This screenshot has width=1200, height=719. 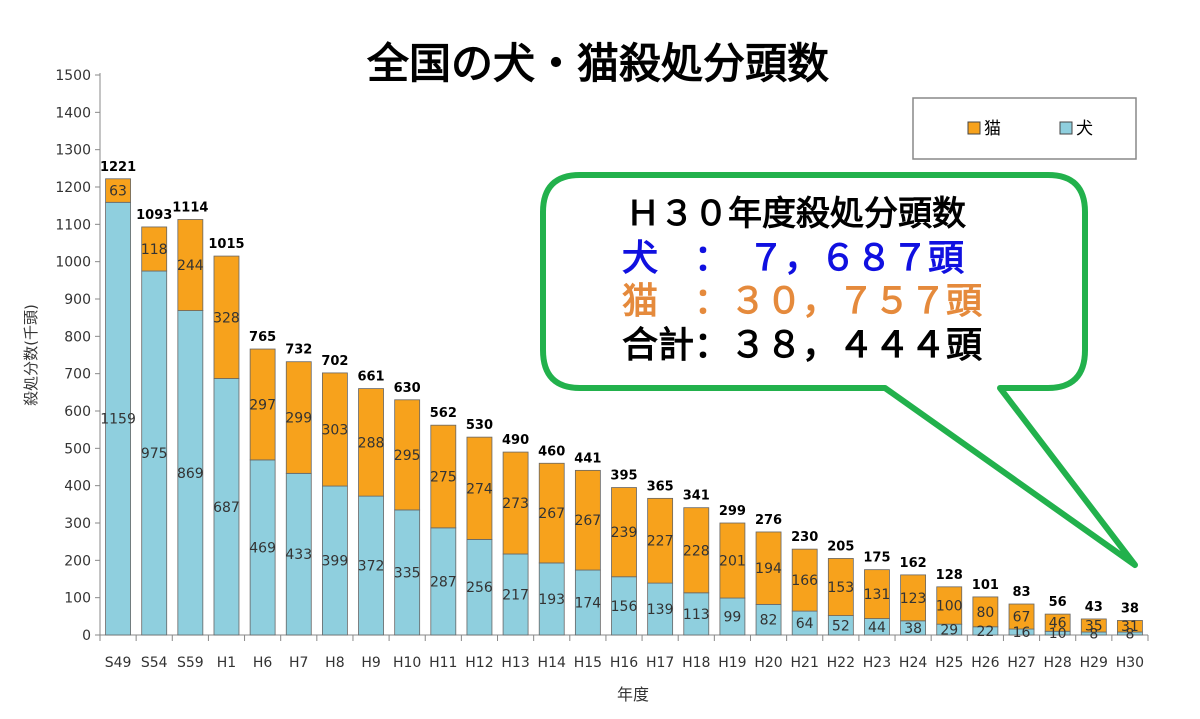 What do you see at coordinates (190, 207) in the screenshot?
I see `total-label: 1114` at bounding box center [190, 207].